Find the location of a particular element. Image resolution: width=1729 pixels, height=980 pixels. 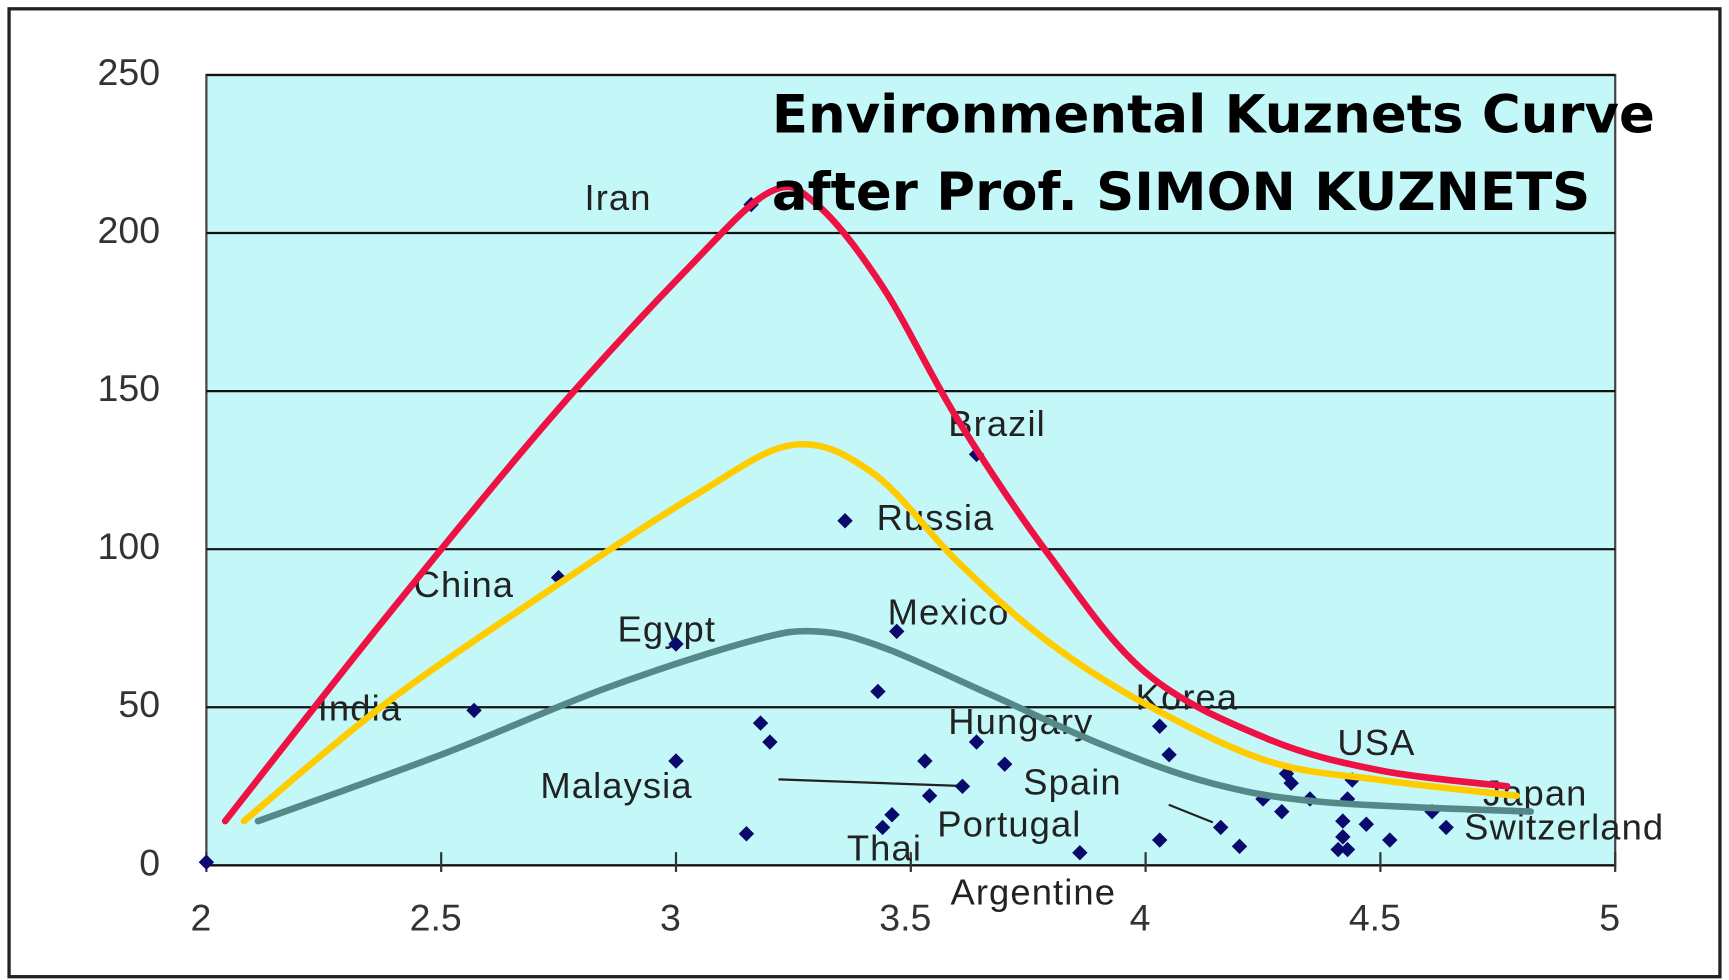

x-tick-label: 2 is located at coordinates (200, 917).